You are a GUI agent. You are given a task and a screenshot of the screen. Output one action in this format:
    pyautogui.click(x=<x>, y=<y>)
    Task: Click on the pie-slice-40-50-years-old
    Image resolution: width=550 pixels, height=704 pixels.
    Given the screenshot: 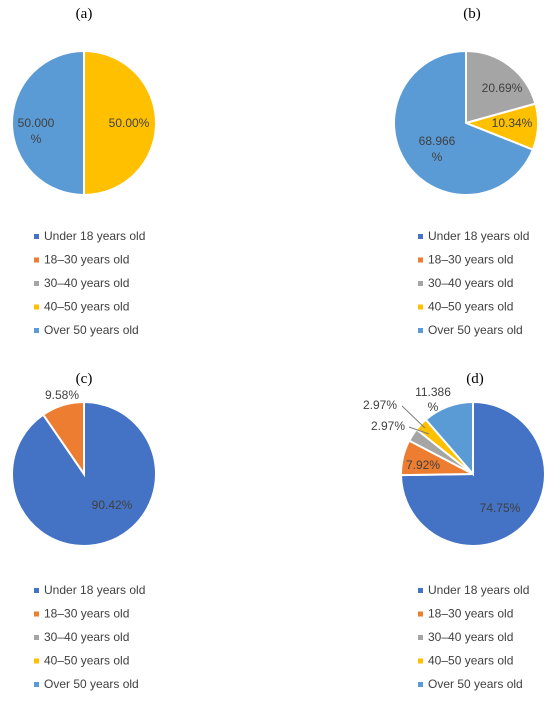 What is the action you would take?
    pyautogui.click(x=120, y=123)
    